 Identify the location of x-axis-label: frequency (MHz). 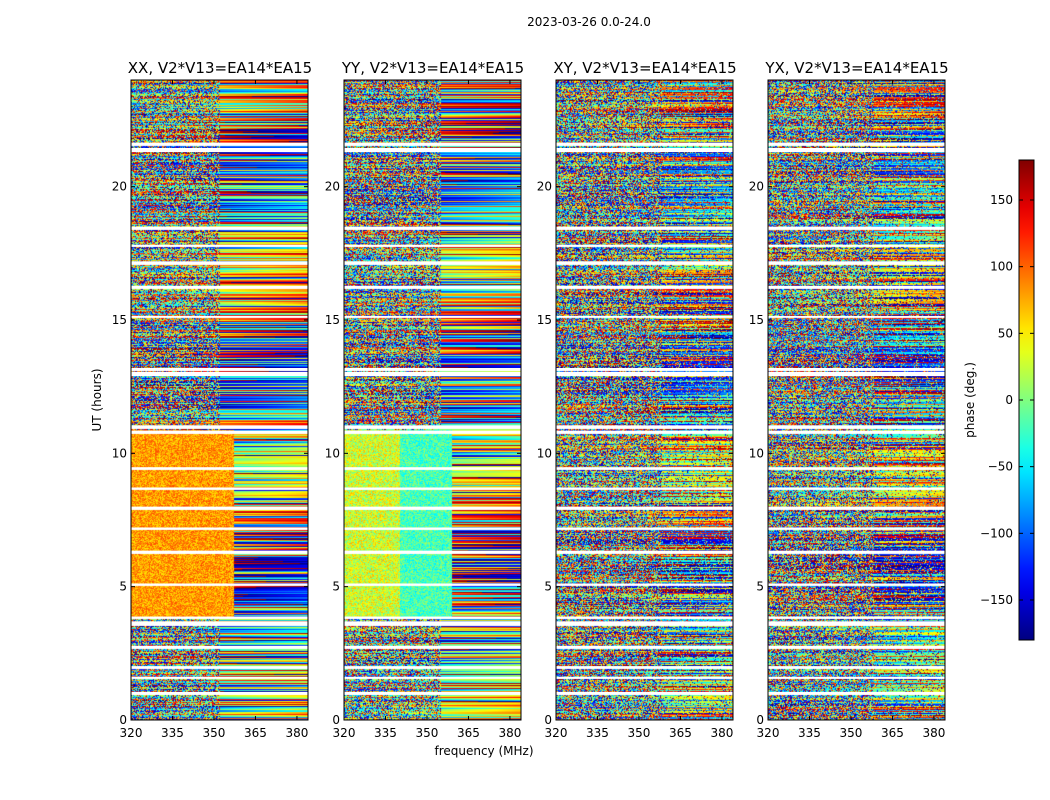
(483, 751).